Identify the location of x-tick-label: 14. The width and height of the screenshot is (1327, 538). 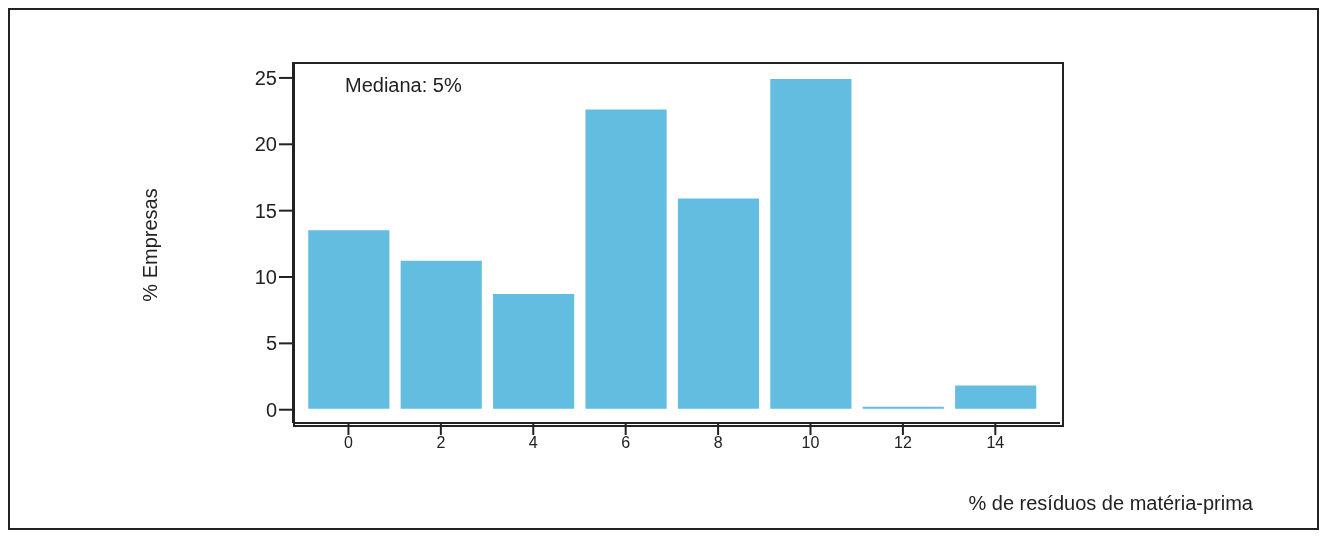
(995, 443).